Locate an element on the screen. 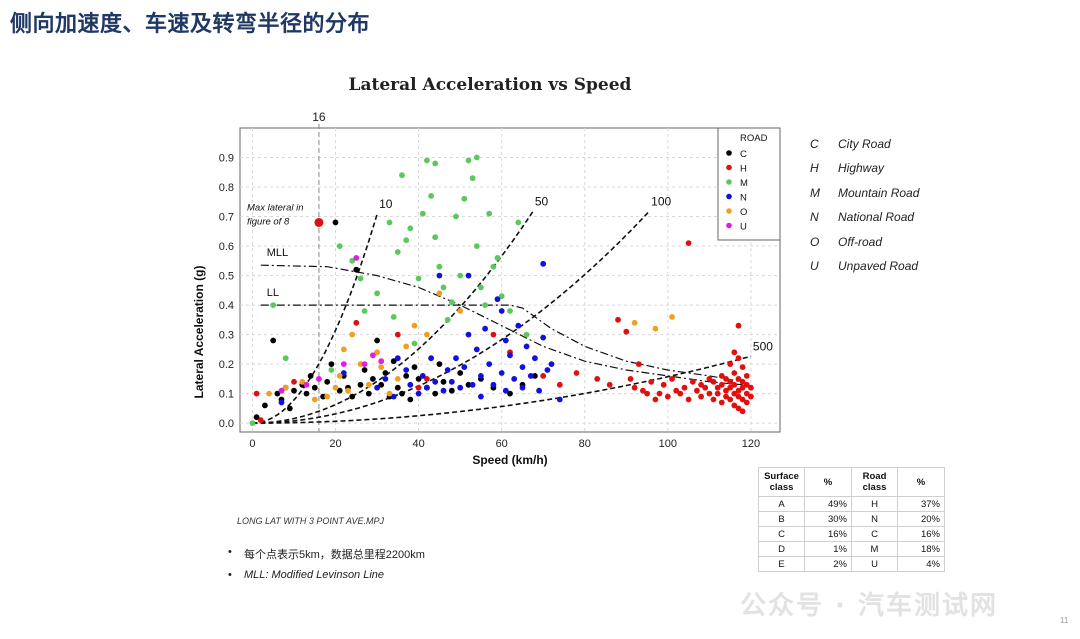  road-legend-code: U is located at coordinates (814, 265).